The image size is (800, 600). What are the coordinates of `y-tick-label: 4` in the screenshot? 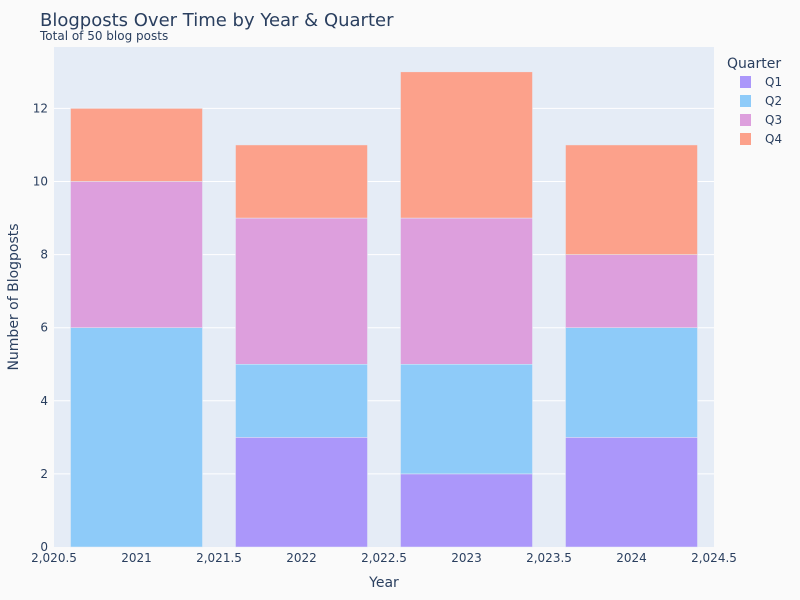 It's located at (44, 401).